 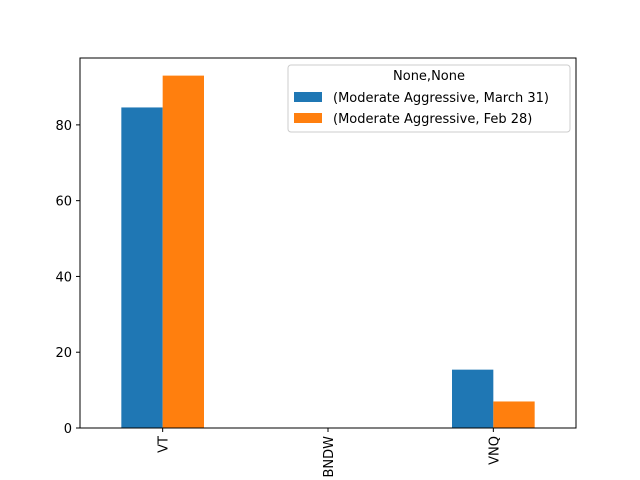 What do you see at coordinates (432, 119) in the screenshot?
I see `legend-label-feb-28: (Moderate Aggressive, Feb 28)` at bounding box center [432, 119].